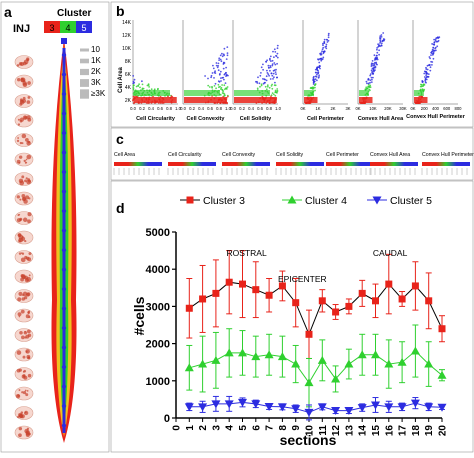 This screenshot has width=474, height=458. I want to click on scatter-dense-green, so click(419, 93).